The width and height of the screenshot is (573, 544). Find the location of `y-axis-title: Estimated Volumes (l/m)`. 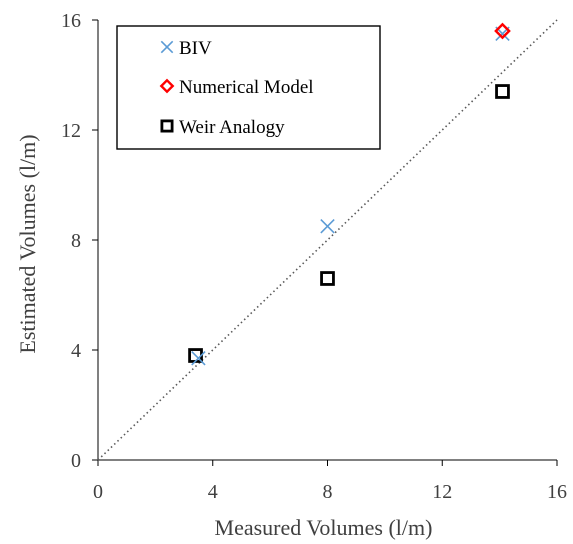

y-axis-title: Estimated Volumes (l/m) is located at coordinates (27, 243).